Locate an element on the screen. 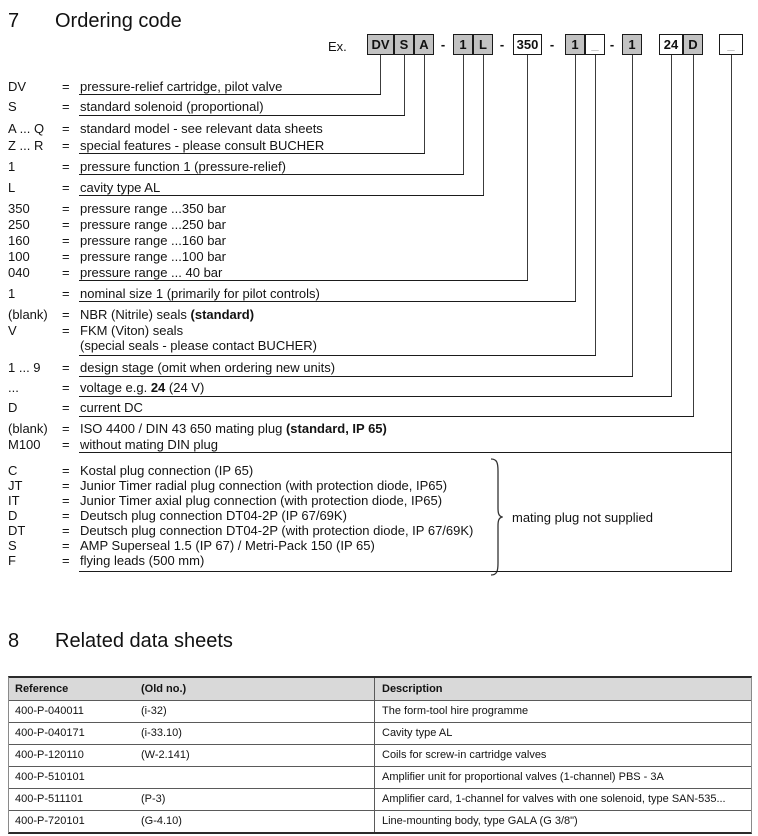 The image size is (758, 836). ordering-description: Kostal plug connection (IP 65) is located at coordinates (167, 470).